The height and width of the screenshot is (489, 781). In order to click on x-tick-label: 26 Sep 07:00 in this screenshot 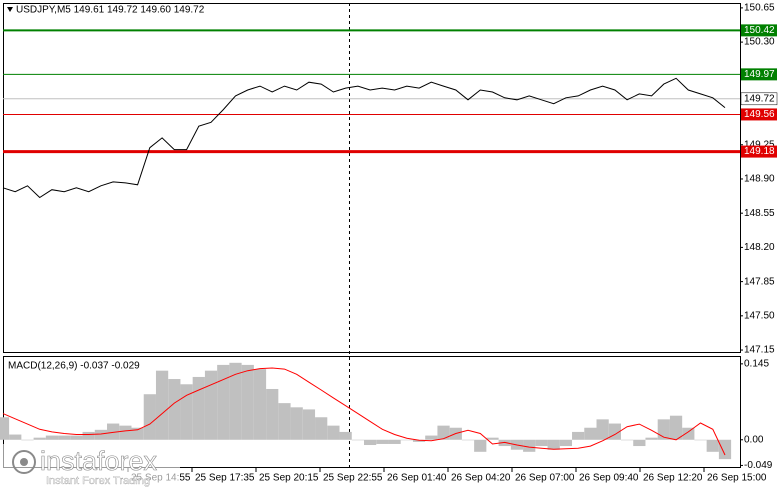, I will do `click(545, 478)`.